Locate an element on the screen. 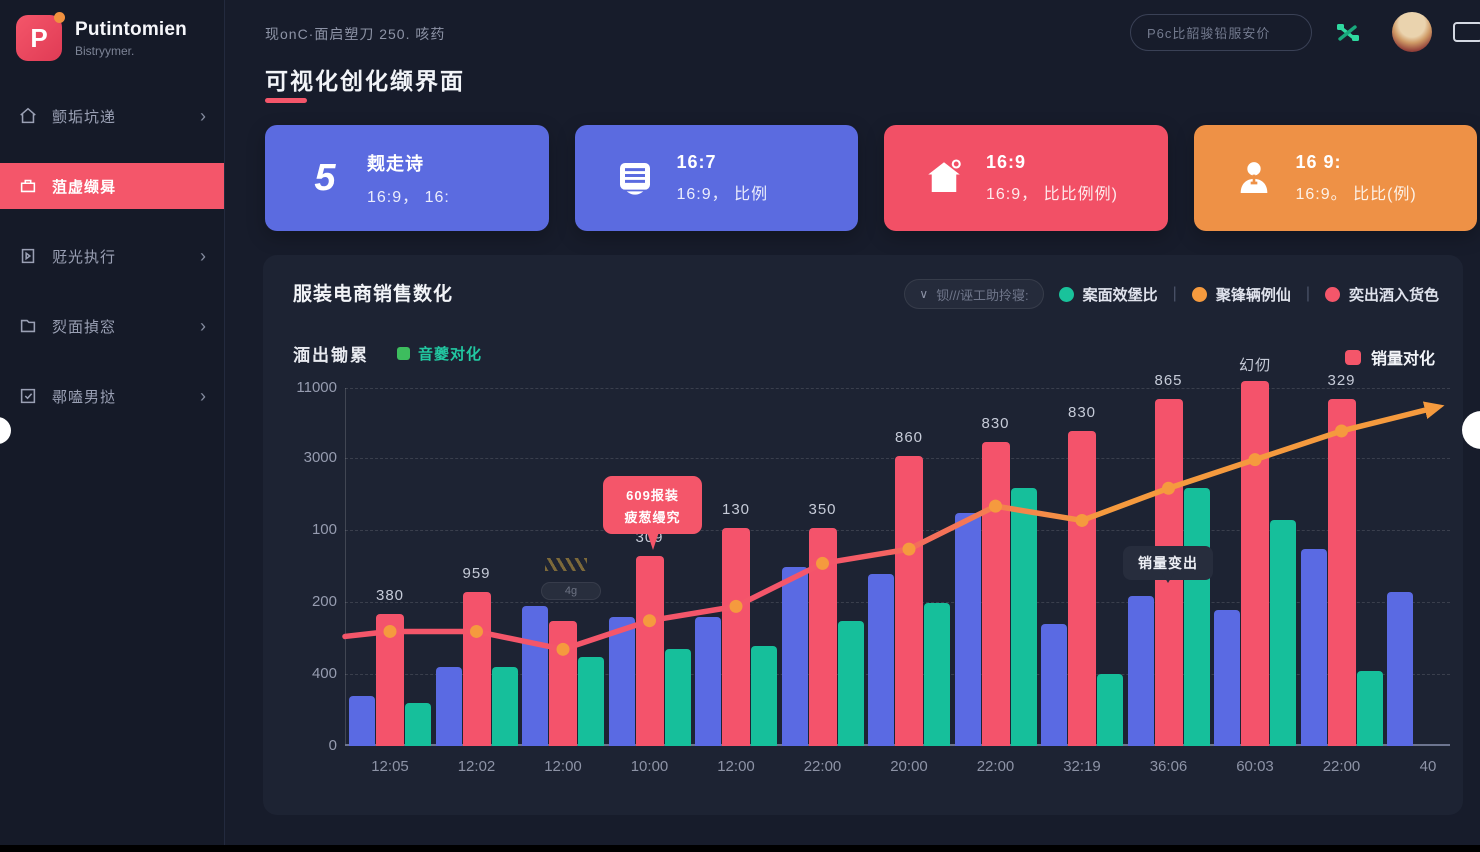 The image size is (1480, 852). card-subtitle: 16:9， 比例 is located at coordinates (722, 194).